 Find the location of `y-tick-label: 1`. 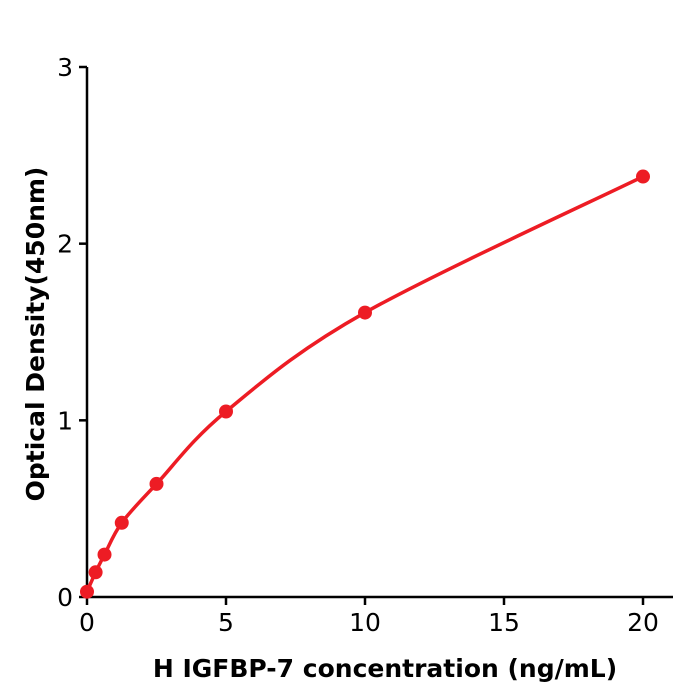

y-tick-label: 1 is located at coordinates (65, 420).